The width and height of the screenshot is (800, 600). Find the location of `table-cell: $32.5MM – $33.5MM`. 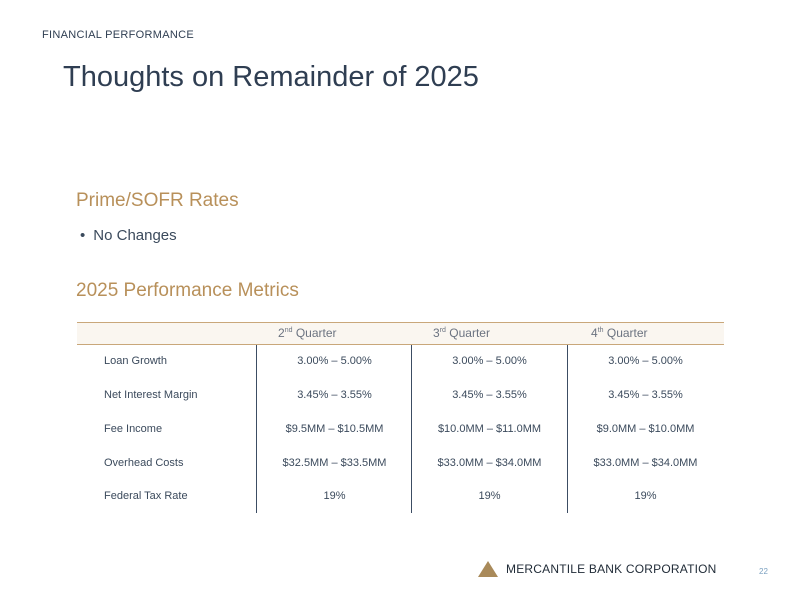

table-cell: $32.5MM – $33.5MM is located at coordinates (334, 463).